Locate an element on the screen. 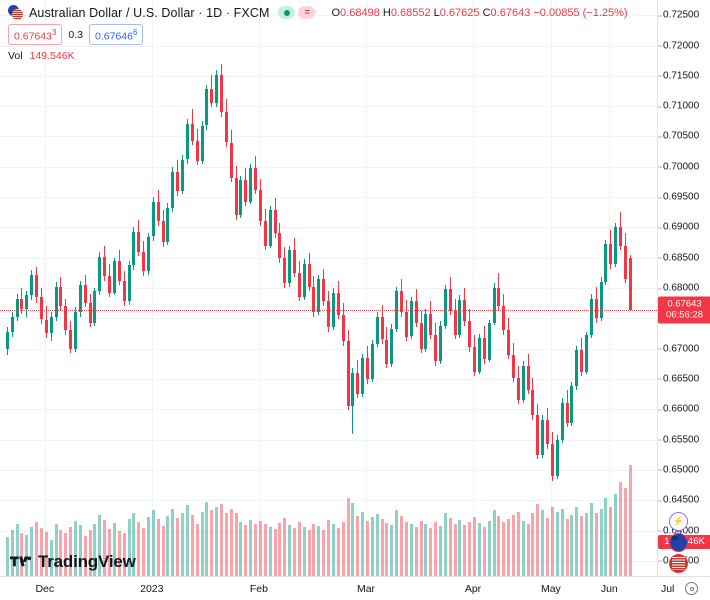  tradingview-logo is located at coordinates (21, 561).